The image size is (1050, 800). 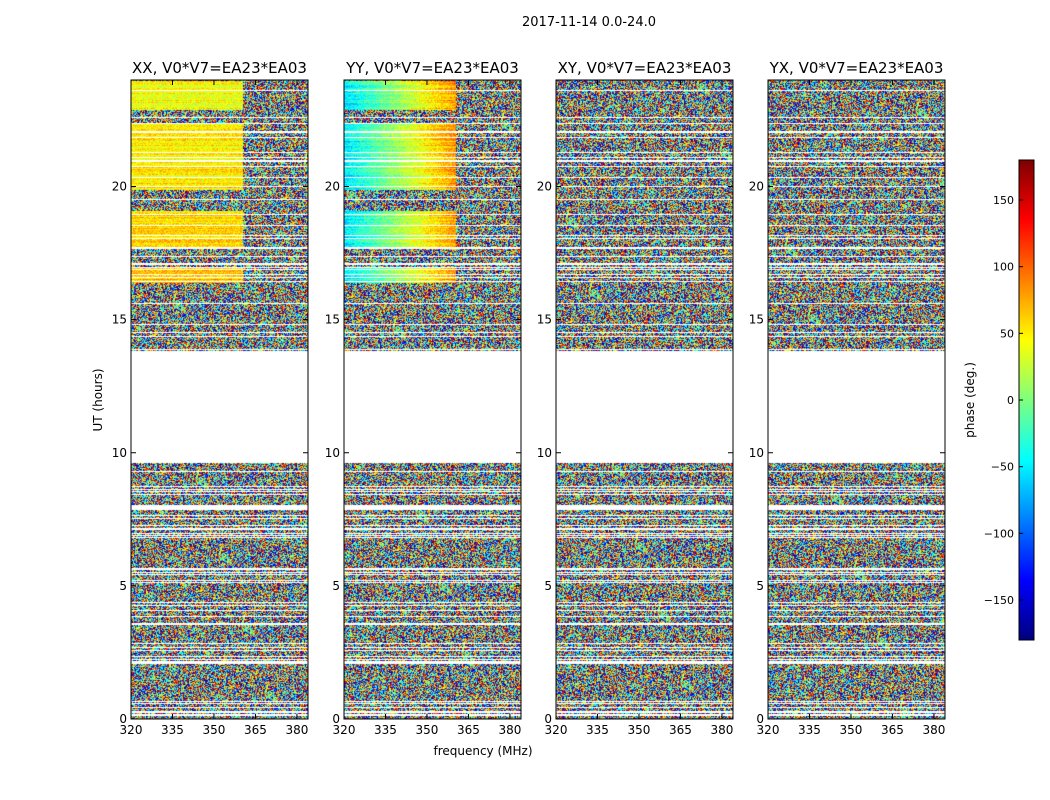 I want to click on heatmap-image-xy, so click(x=644, y=399).